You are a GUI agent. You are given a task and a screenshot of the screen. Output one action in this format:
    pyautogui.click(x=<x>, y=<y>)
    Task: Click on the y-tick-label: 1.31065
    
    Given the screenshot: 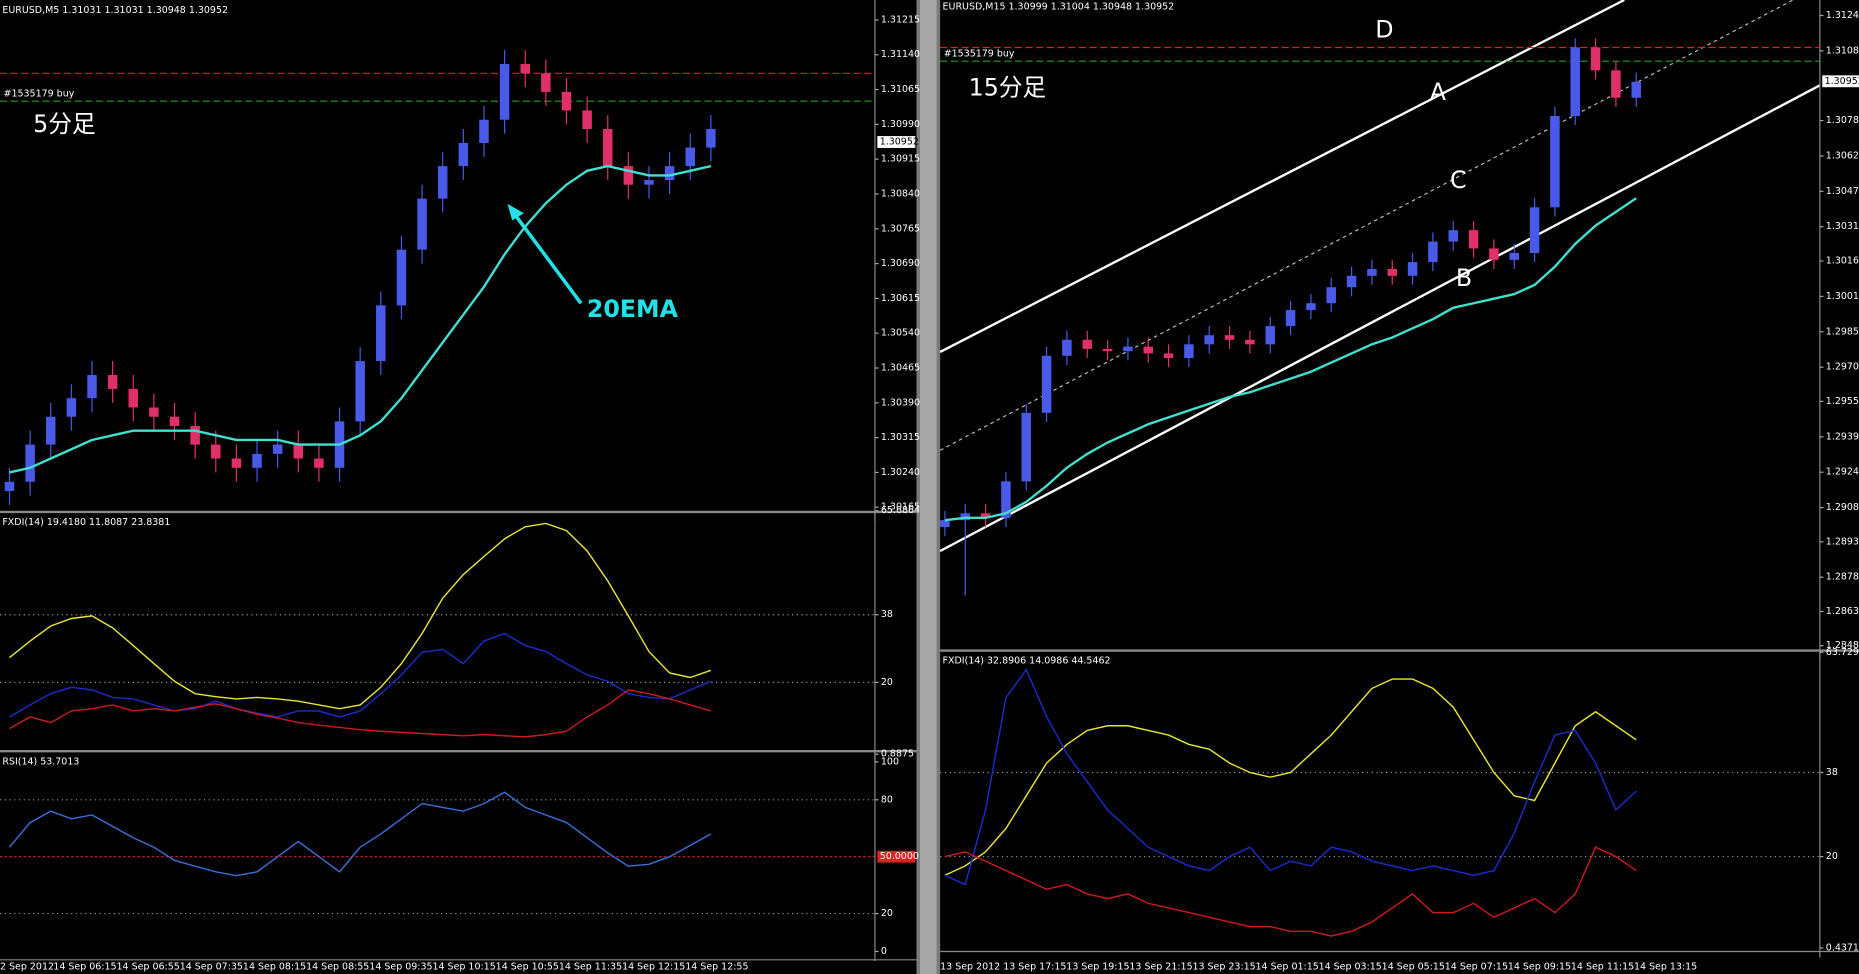 What is the action you would take?
    pyautogui.click(x=900, y=89)
    